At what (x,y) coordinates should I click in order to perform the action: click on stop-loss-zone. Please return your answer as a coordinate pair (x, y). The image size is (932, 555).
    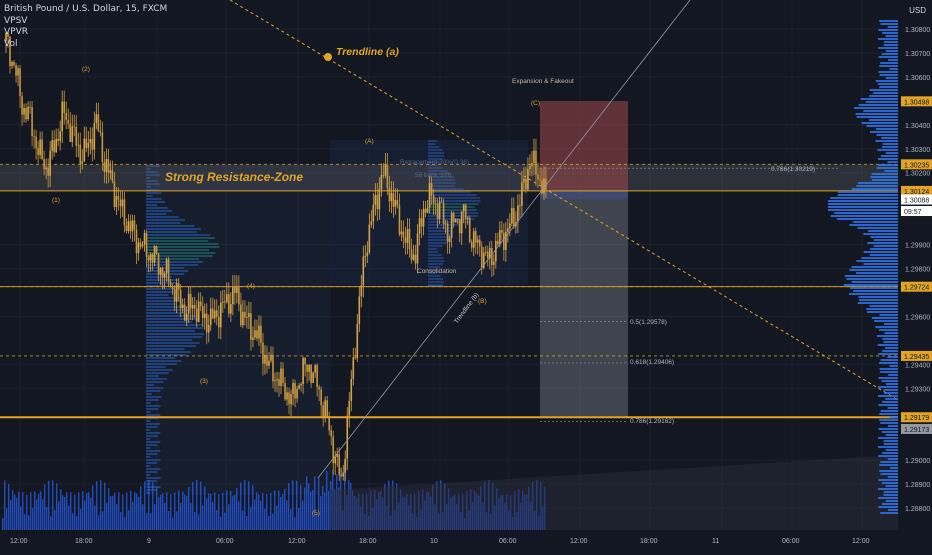
    Looking at the image, I should click on (584, 146).